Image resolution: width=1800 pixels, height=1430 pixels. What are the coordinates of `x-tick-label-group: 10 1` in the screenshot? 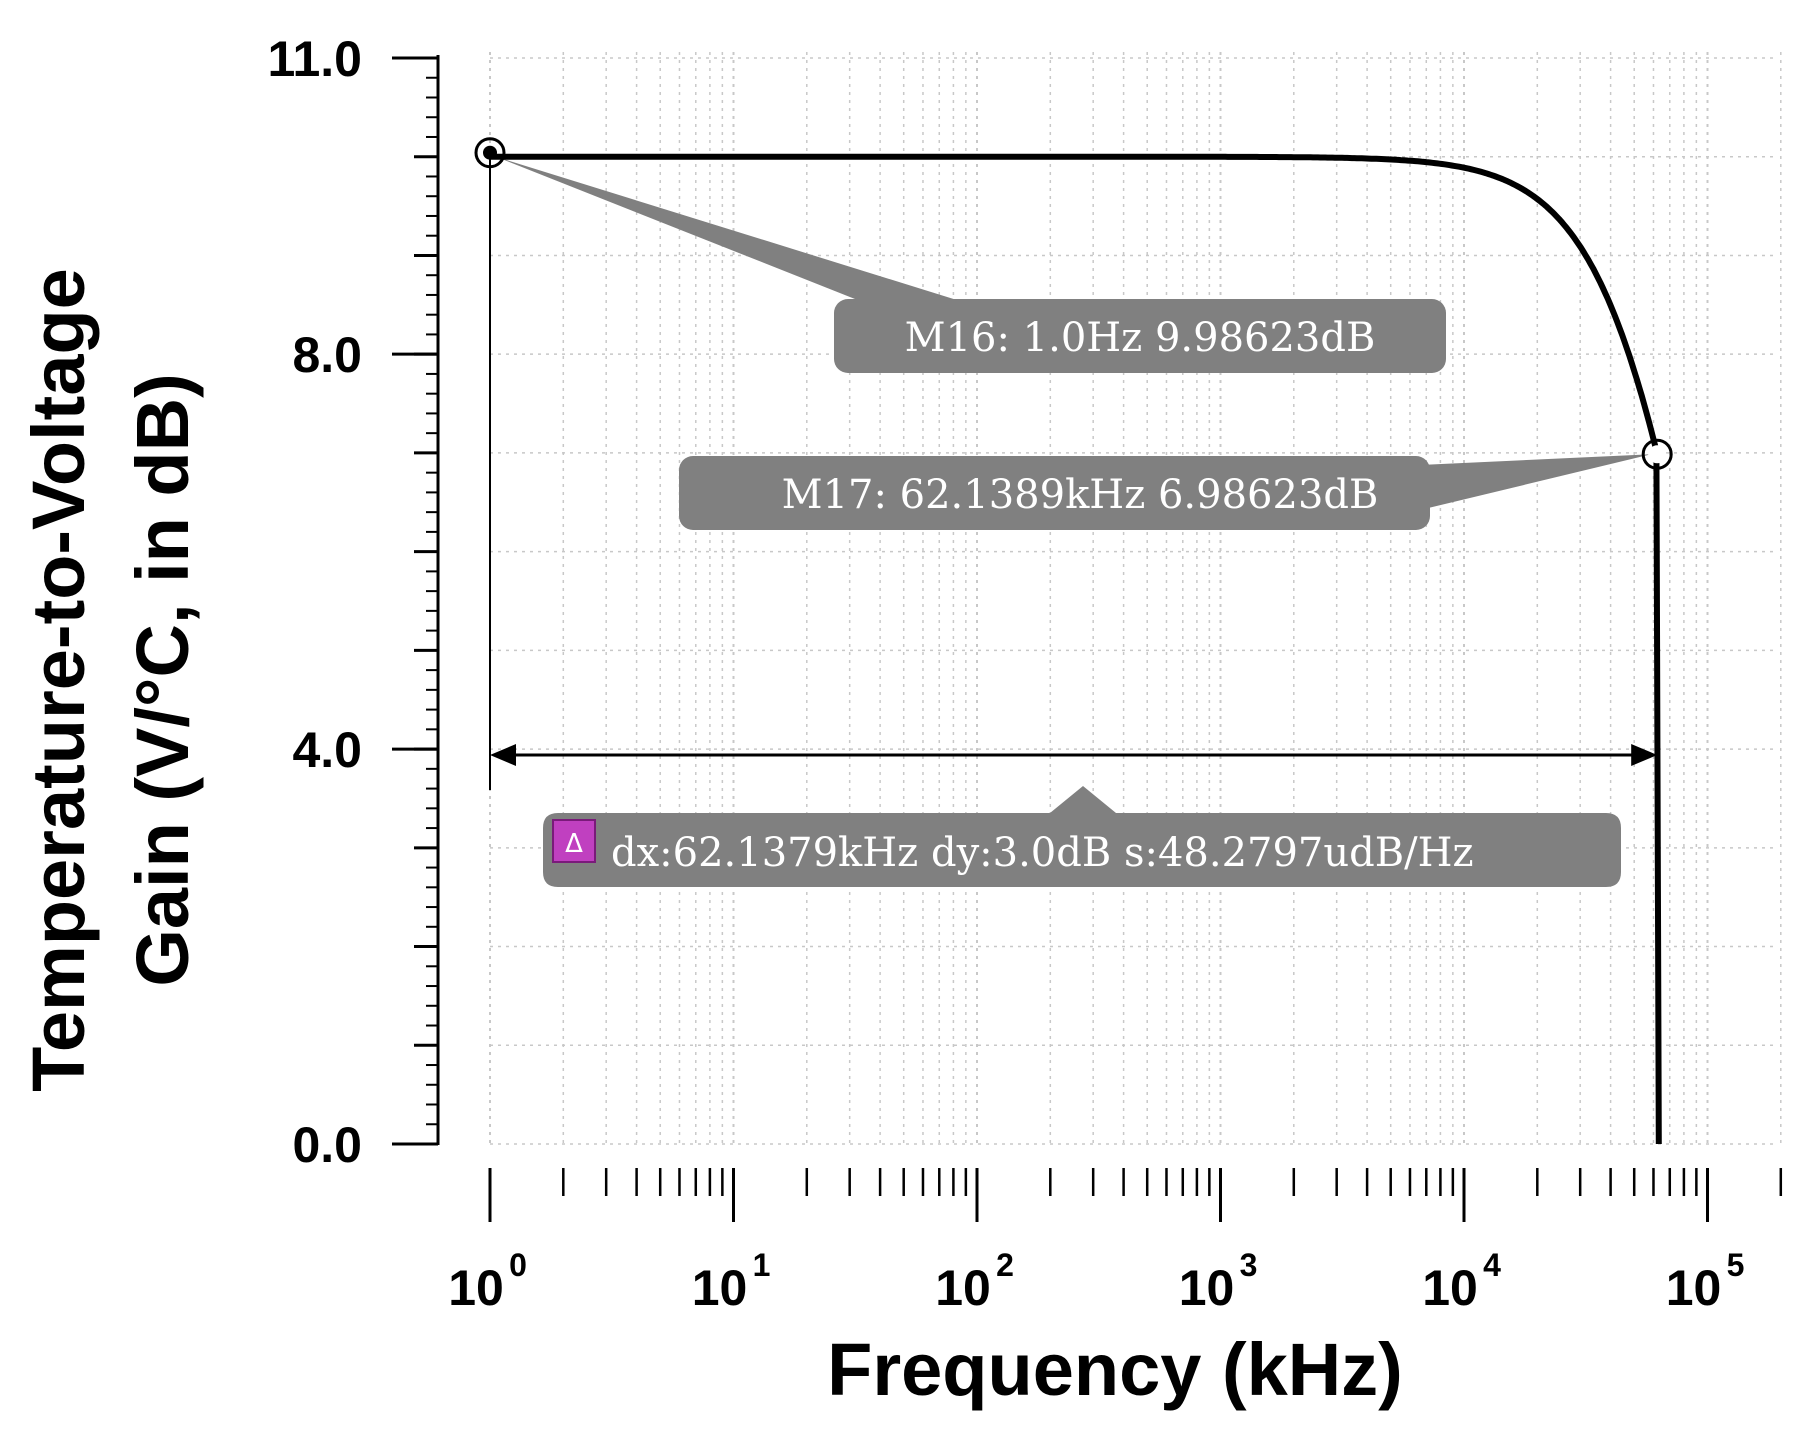 It's located at (731, 1281).